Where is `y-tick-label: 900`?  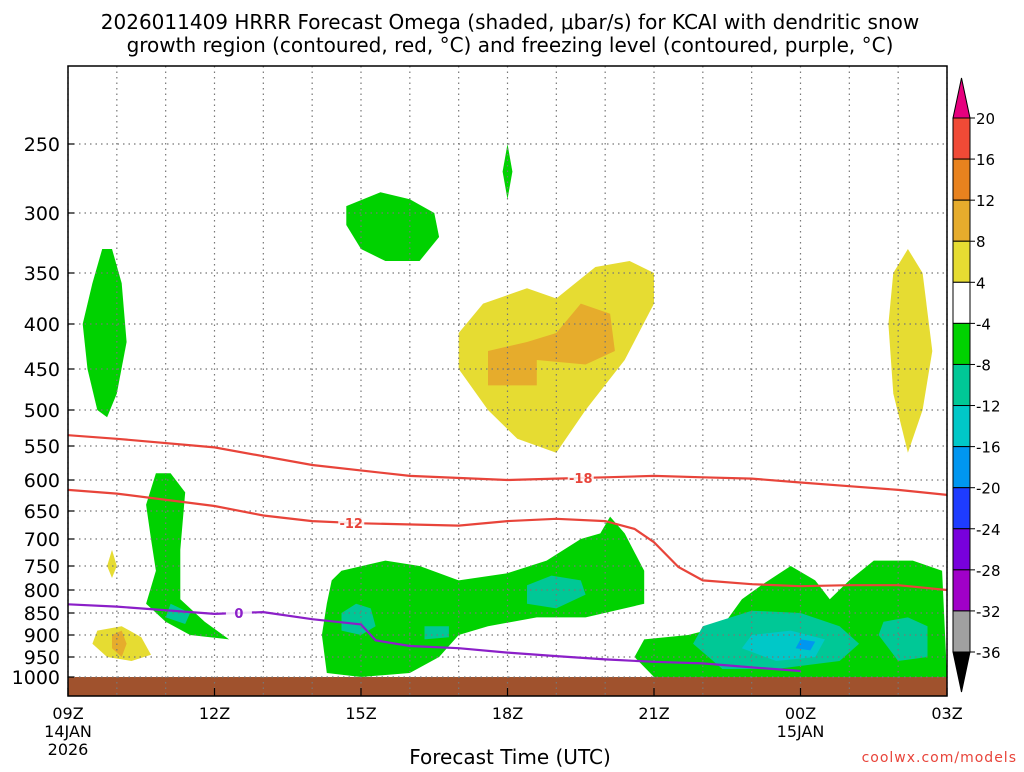 y-tick-label: 900 is located at coordinates (42, 636).